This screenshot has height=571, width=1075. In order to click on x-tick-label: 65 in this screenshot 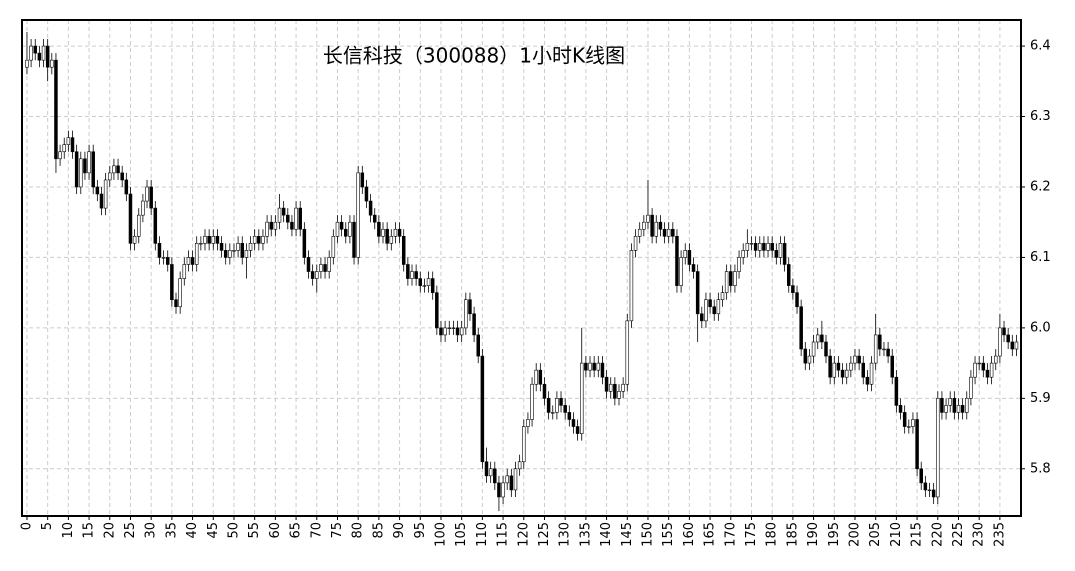, I will do `click(296, 530)`.